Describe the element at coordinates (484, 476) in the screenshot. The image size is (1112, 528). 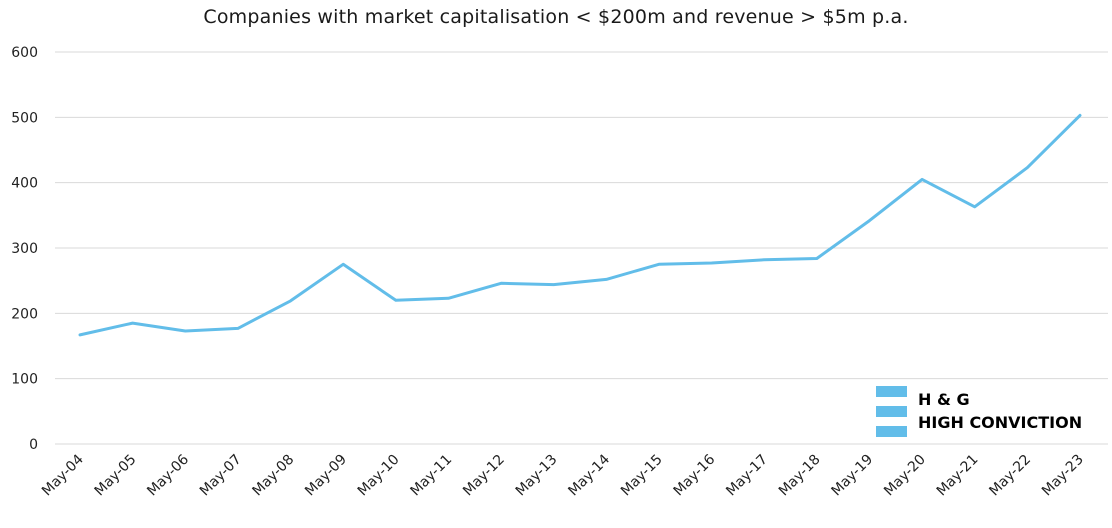
I see `x-tick-label: May-12` at that location.